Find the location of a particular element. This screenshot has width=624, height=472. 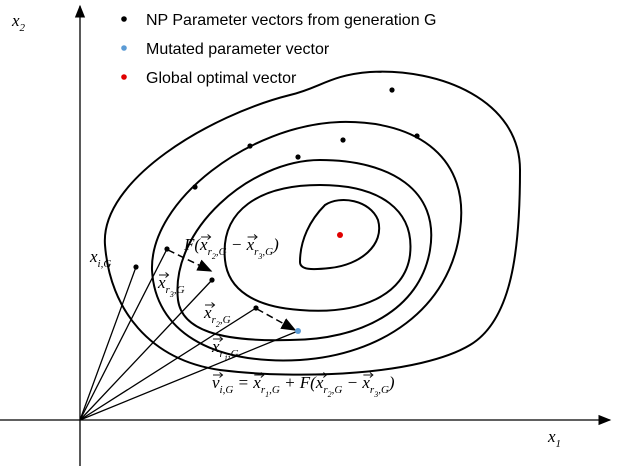

vector-symbol: v is located at coordinates (216, 382).